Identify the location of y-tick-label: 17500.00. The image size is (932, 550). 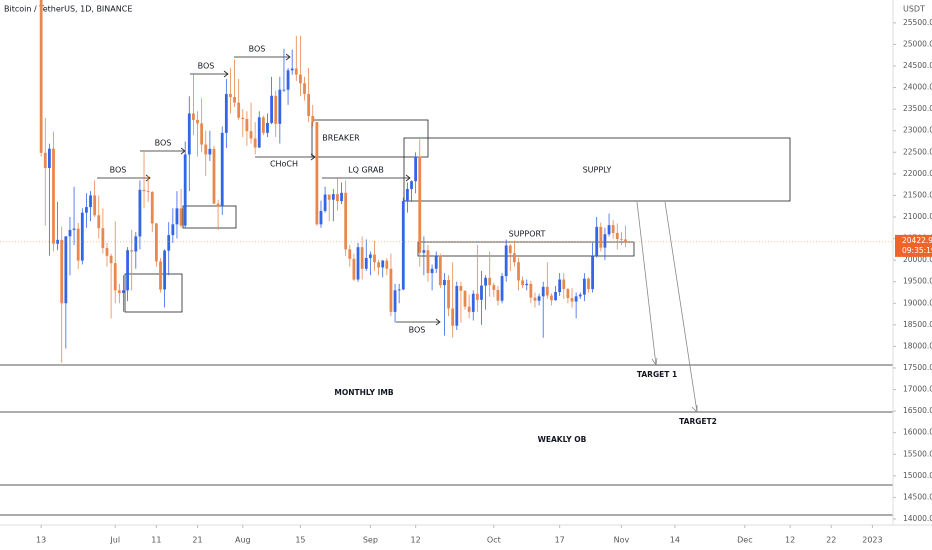
(917, 367).